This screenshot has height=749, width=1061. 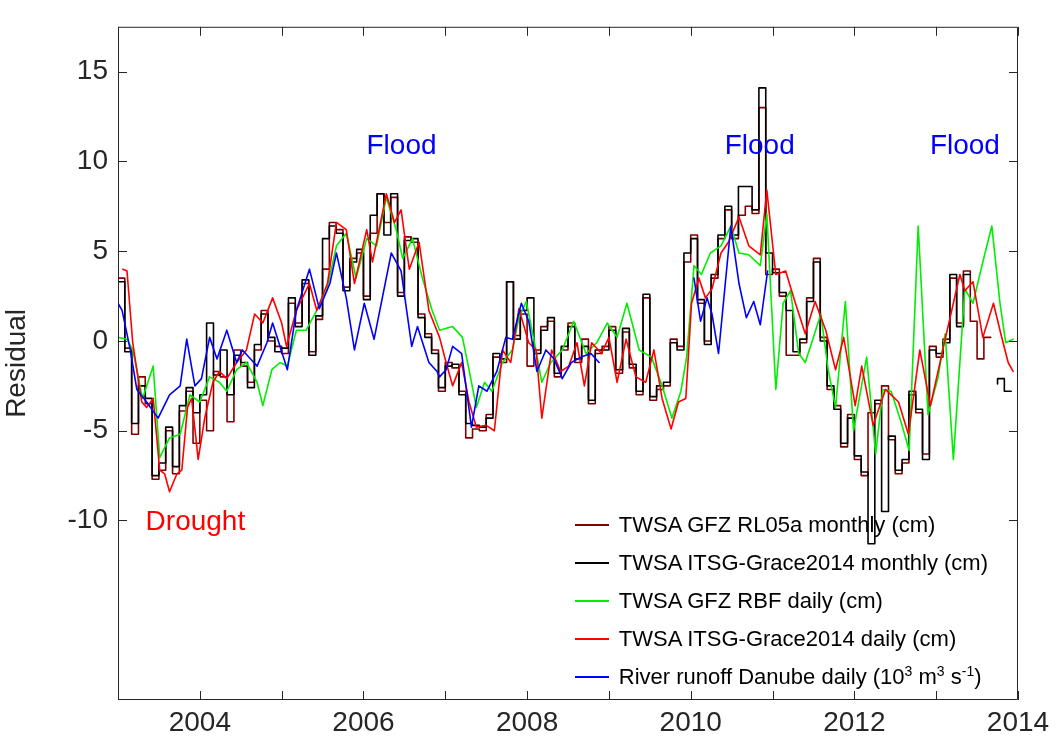 What do you see at coordinates (199, 721) in the screenshot?
I see `x-tick-label: 2004` at bounding box center [199, 721].